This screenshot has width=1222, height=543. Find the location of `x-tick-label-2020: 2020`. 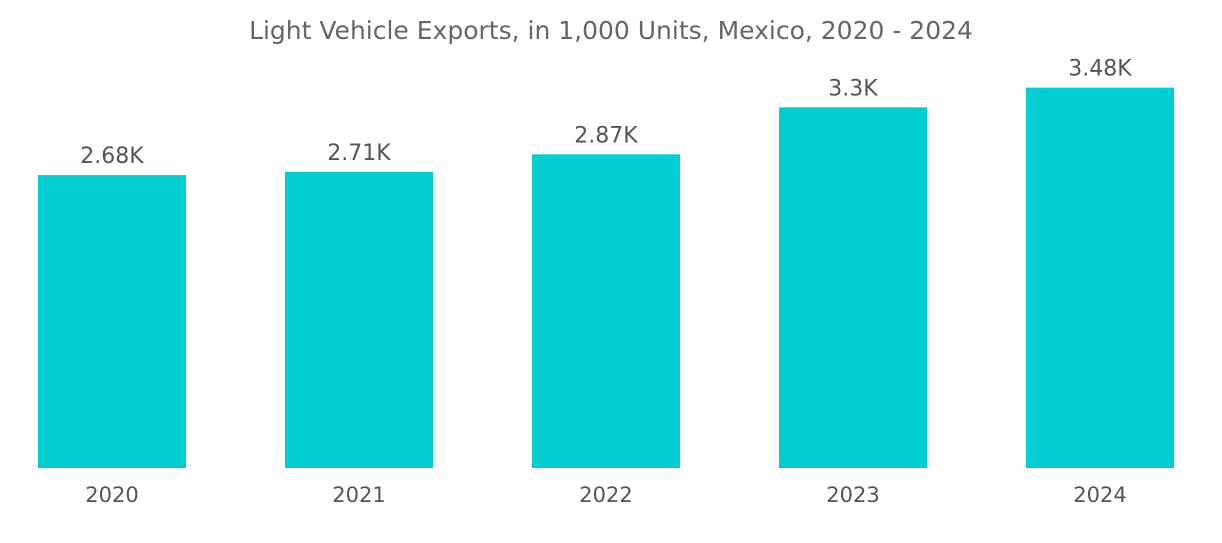

x-tick-label-2020: 2020 is located at coordinates (111, 495).